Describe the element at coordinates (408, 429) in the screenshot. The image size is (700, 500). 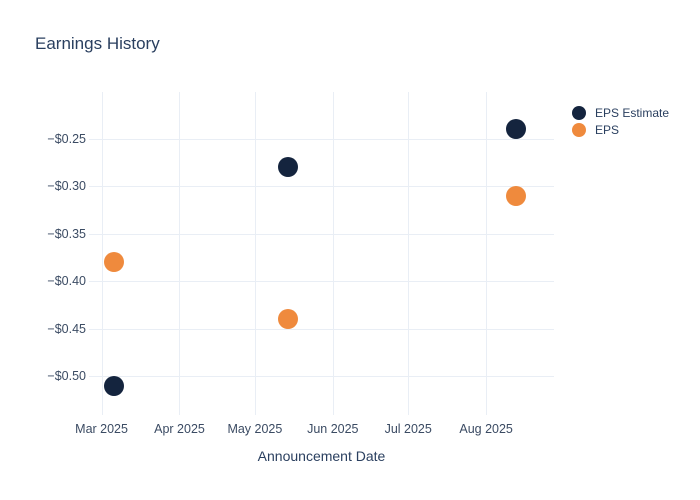
I see `x-tick-label: Jul 2025` at that location.